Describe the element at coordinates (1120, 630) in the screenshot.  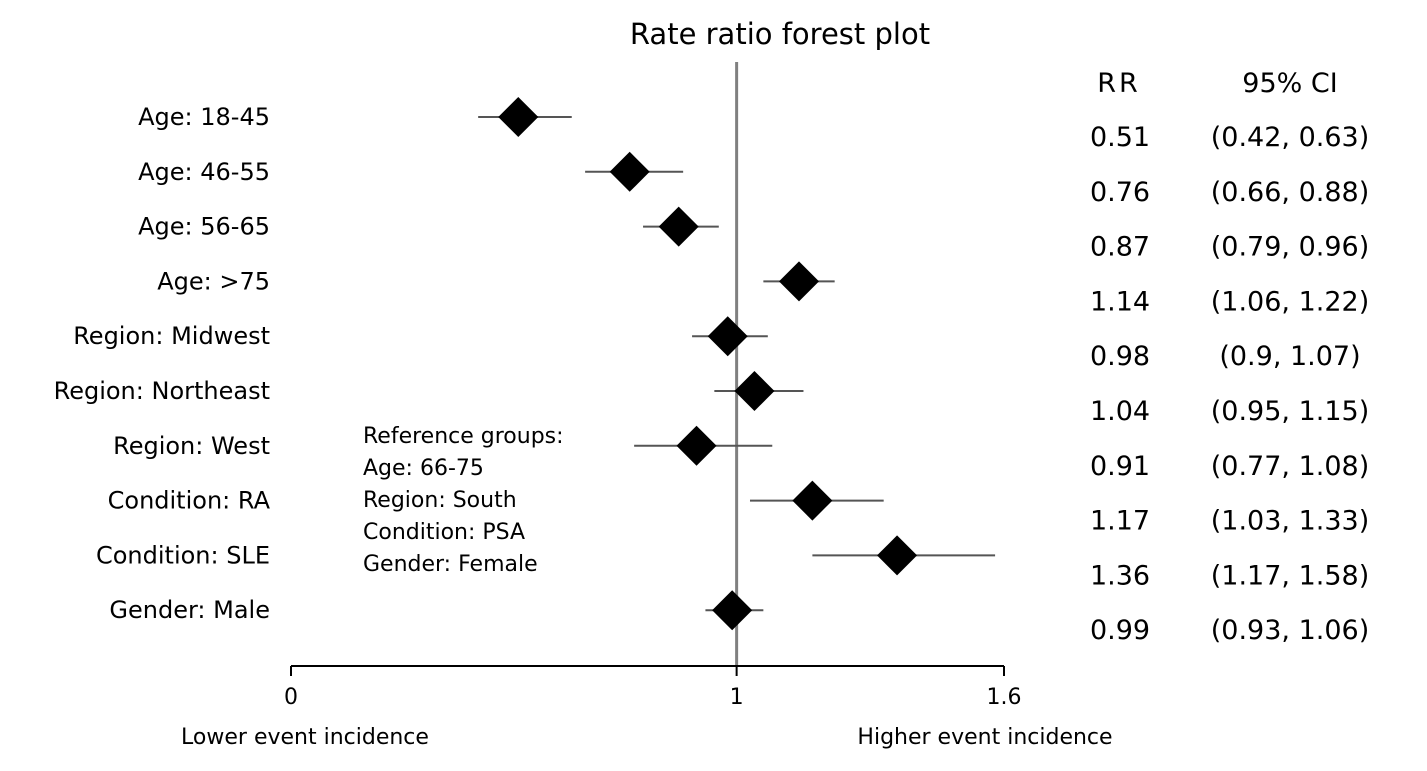
I see `rr-value: 0.99` at that location.